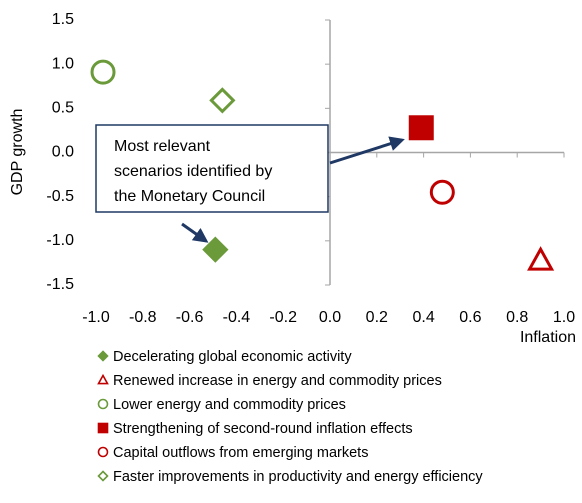  Describe the element at coordinates (564, 317) in the screenshot. I see `x-tick-label: 1.0` at that location.